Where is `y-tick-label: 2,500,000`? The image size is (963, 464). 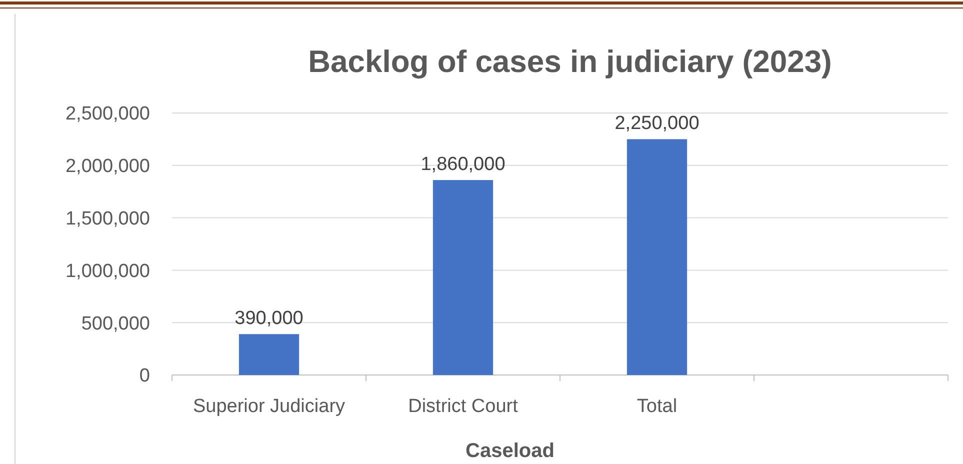
y-tick-label: 2,500,000 is located at coordinates (107, 114).